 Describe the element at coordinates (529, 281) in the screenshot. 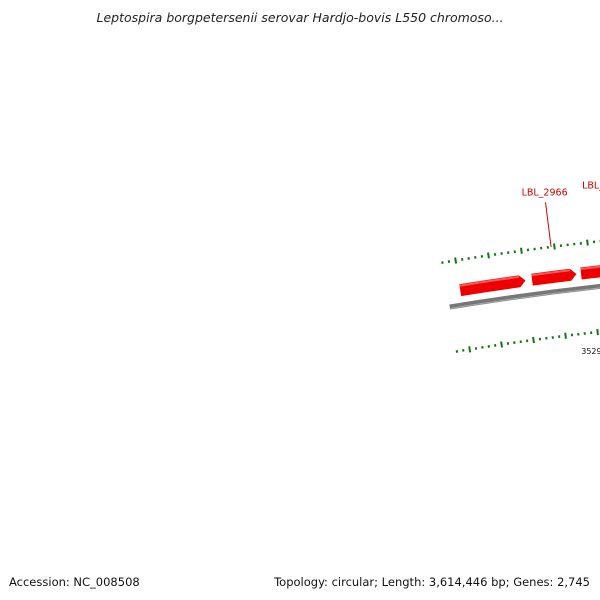

I see `gene-track` at that location.